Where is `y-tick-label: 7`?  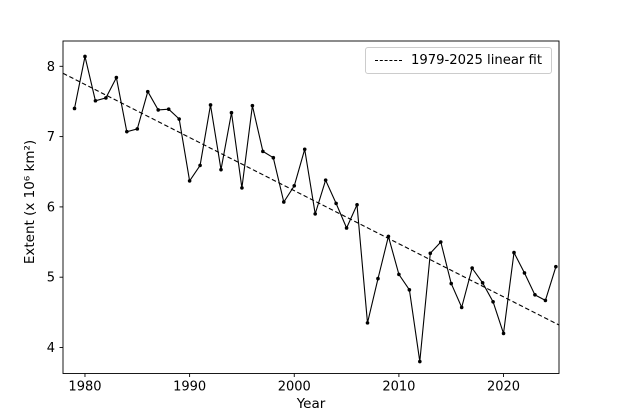 y-tick-label: 7 is located at coordinates (51, 137).